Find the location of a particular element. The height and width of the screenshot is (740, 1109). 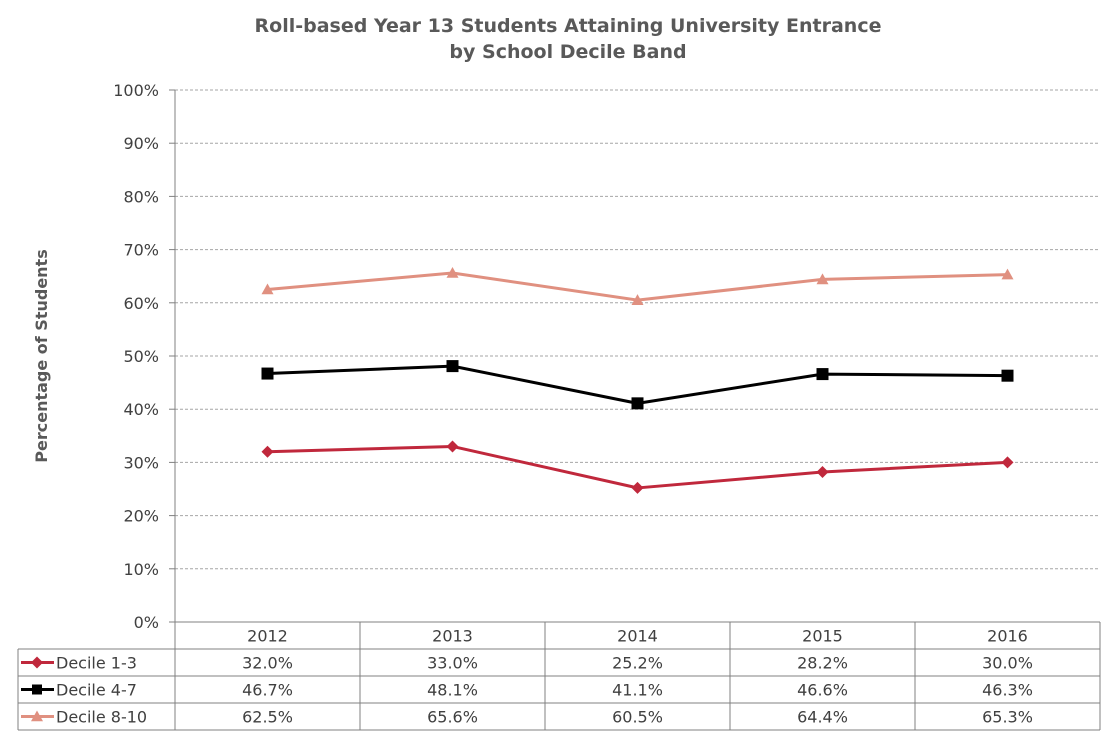

y-axis-label: Percentage of Students is located at coordinates (41, 355).